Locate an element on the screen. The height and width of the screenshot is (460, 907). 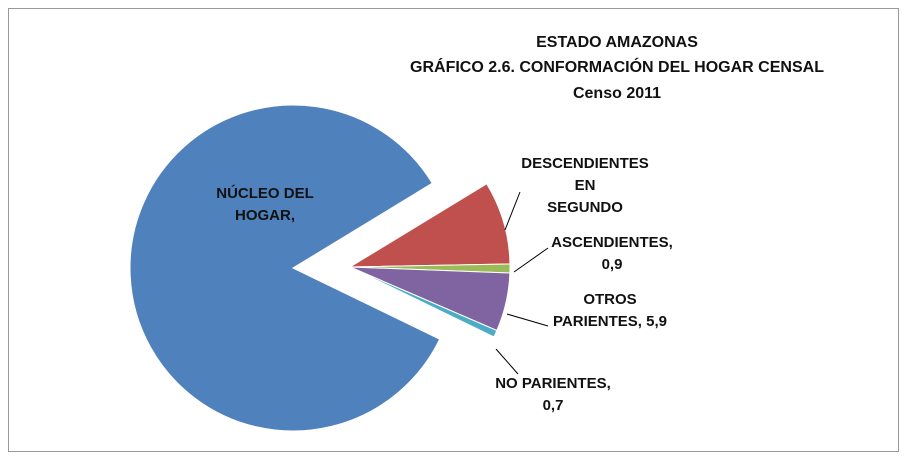
data-label-line: 0,9 is located at coordinates (612, 264).